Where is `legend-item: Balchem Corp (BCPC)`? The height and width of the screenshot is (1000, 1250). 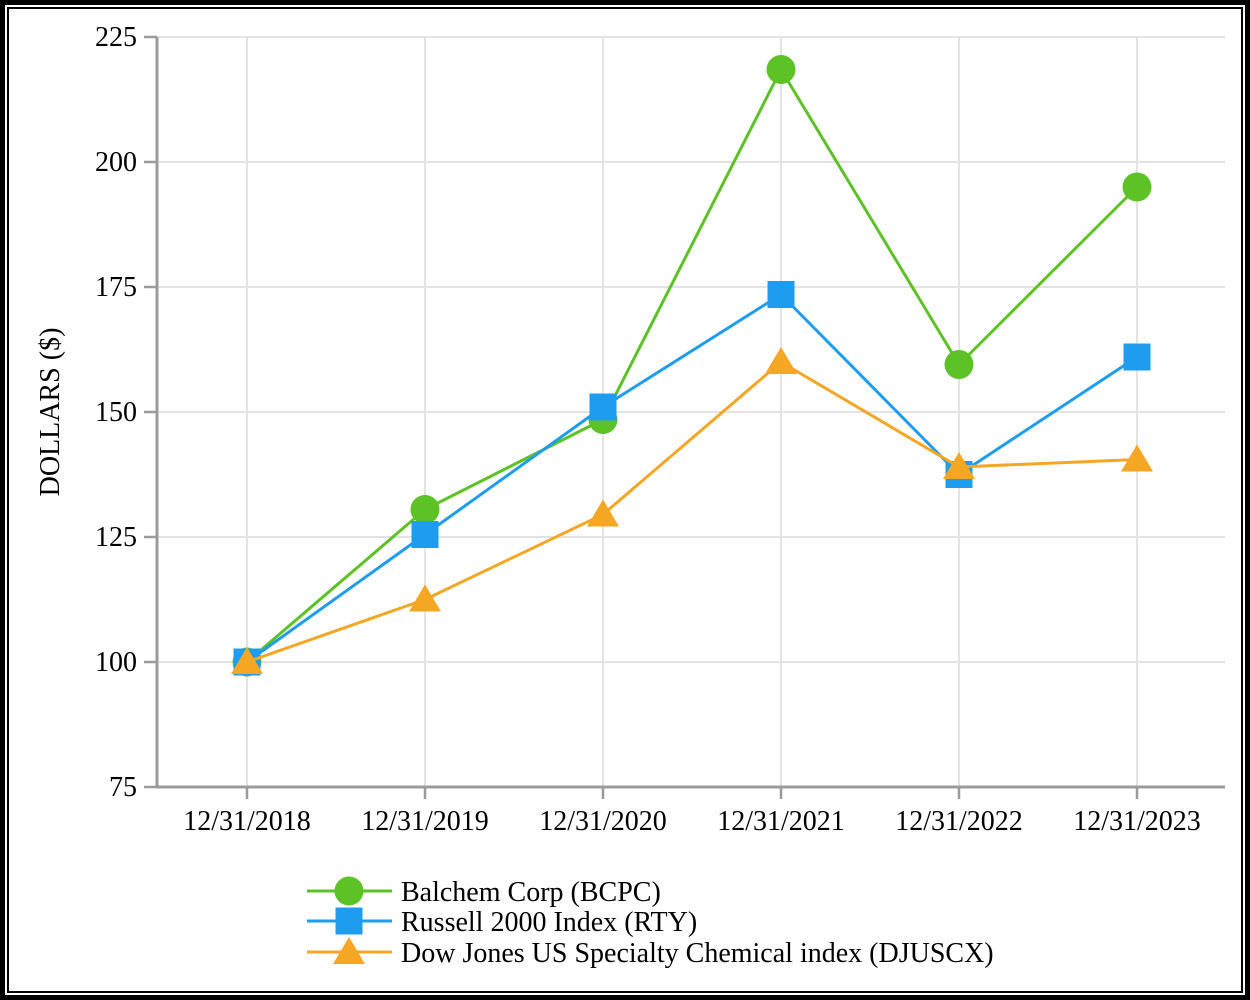
legend-item: Balchem Corp (BCPC) is located at coordinates (484, 892).